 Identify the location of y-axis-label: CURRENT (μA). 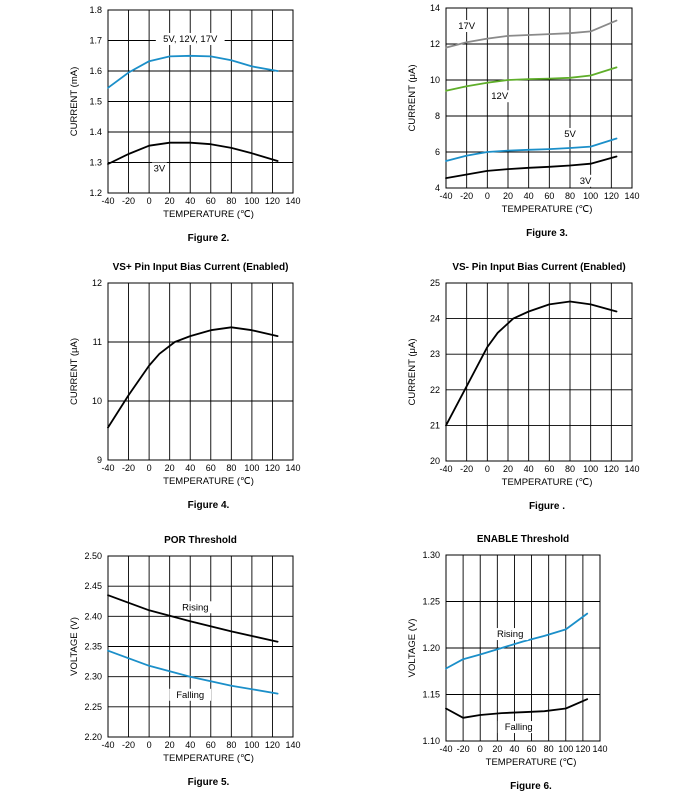
(412, 97).